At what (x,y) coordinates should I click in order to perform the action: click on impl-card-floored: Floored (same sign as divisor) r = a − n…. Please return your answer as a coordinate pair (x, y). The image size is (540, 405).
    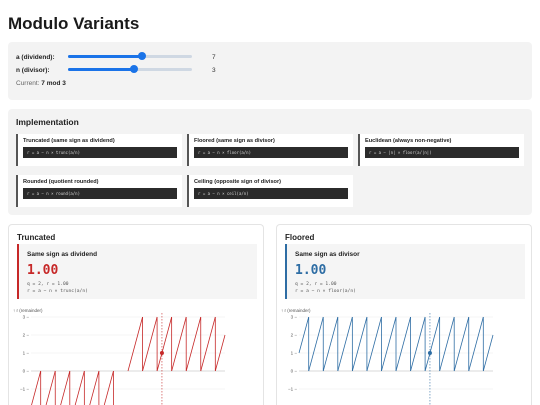
    Looking at the image, I should click on (270, 150).